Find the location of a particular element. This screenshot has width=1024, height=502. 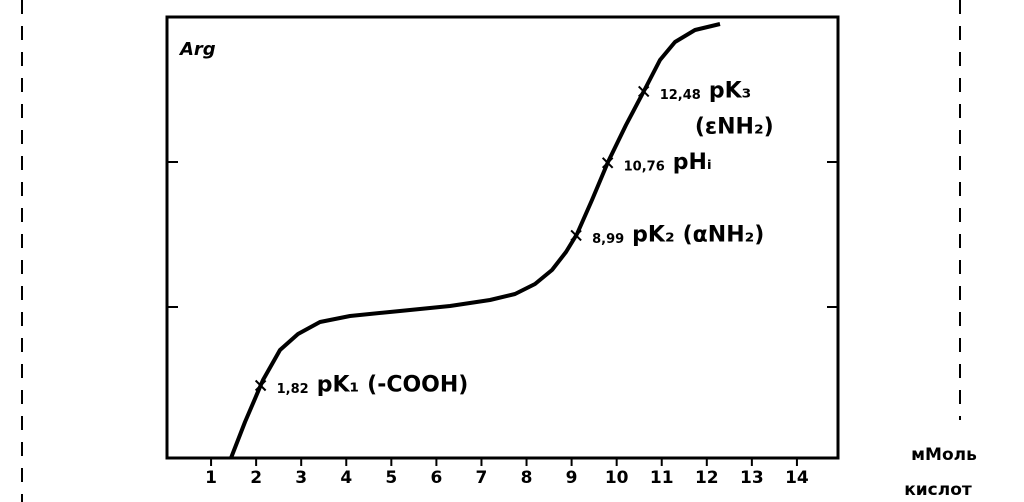

pka-group: (αNH₂) is located at coordinates (724, 234).